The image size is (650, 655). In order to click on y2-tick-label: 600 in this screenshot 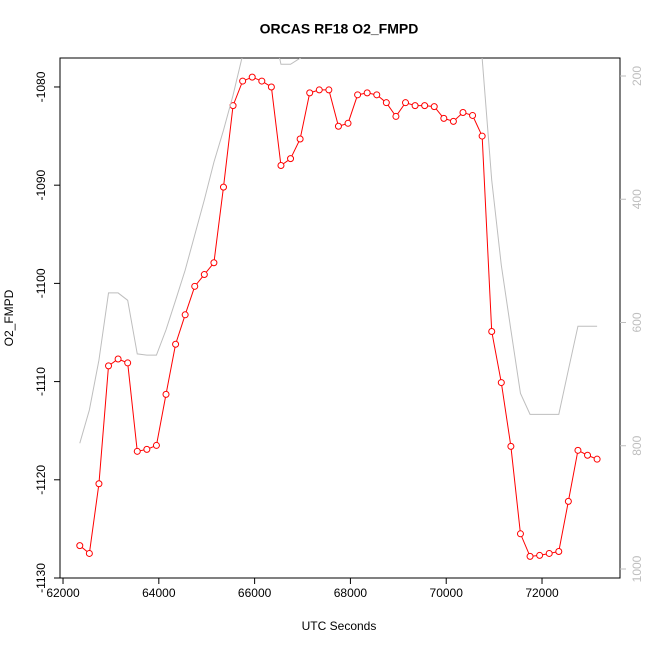, I will do `click(637, 322)`.